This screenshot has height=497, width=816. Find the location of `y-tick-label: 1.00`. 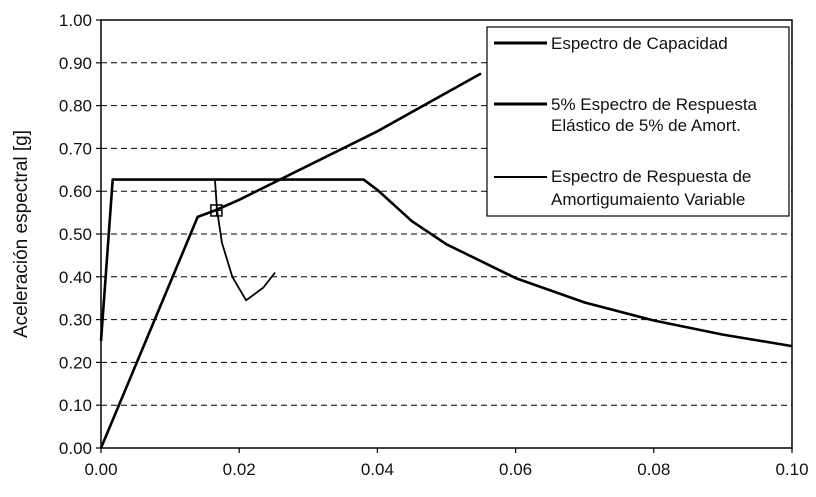

y-tick-label: 1.00 is located at coordinates (75, 20).